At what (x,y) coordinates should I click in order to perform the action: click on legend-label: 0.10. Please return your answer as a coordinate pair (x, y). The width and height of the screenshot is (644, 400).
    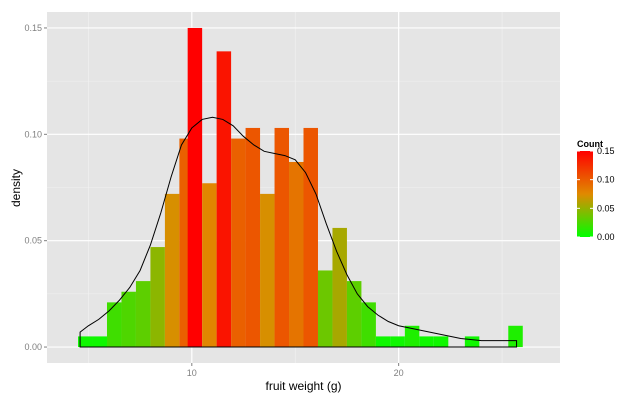
    Looking at the image, I should click on (606, 180).